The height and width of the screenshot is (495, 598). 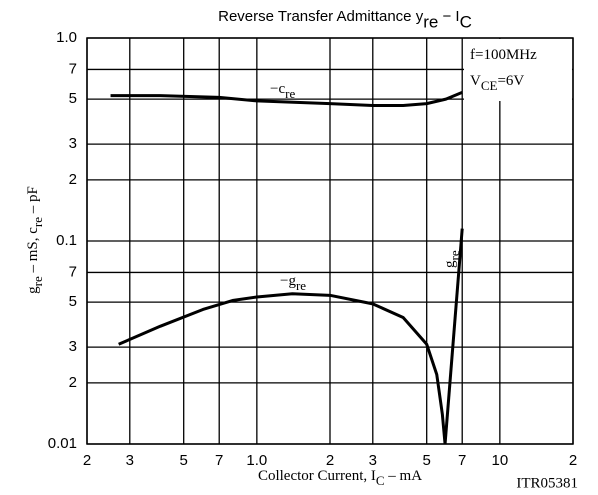 I want to click on series-label: −cre, so click(x=282, y=90).